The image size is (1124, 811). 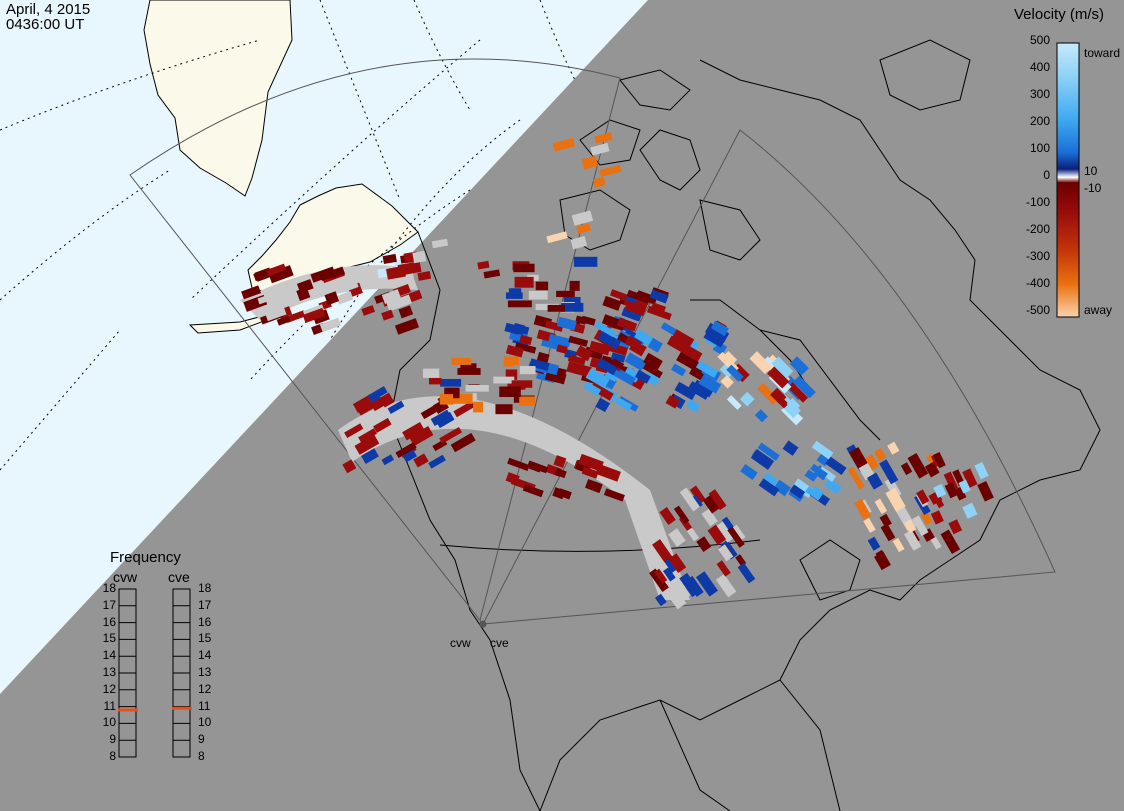 What do you see at coordinates (109, 621) in the screenshot?
I see `frequency-label-cvw-16: 16` at bounding box center [109, 621].